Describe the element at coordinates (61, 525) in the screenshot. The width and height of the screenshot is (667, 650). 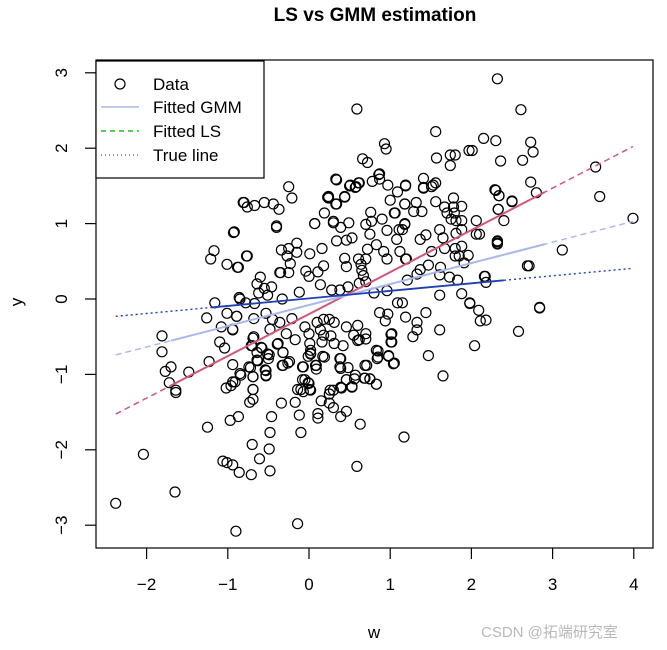
I see `y-tick-label: −3` at that location.